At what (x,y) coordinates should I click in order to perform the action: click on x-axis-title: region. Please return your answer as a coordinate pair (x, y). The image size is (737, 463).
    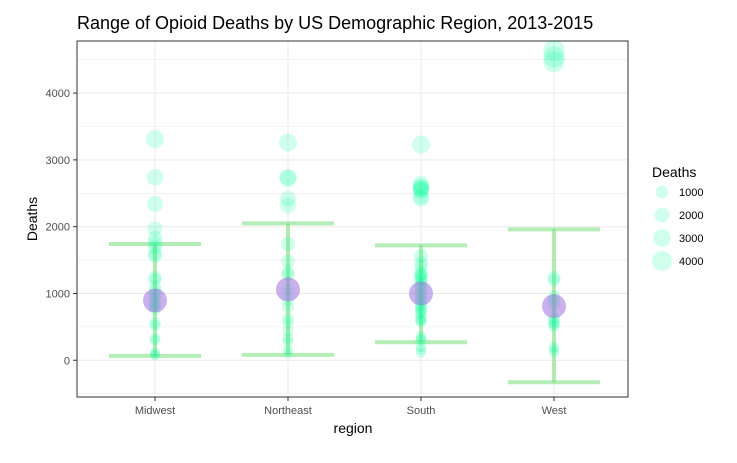
    Looking at the image, I should click on (353, 428).